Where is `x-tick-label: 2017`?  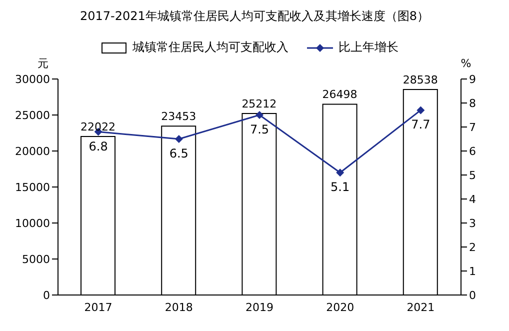
x-tick-label: 2017 is located at coordinates (98, 307).